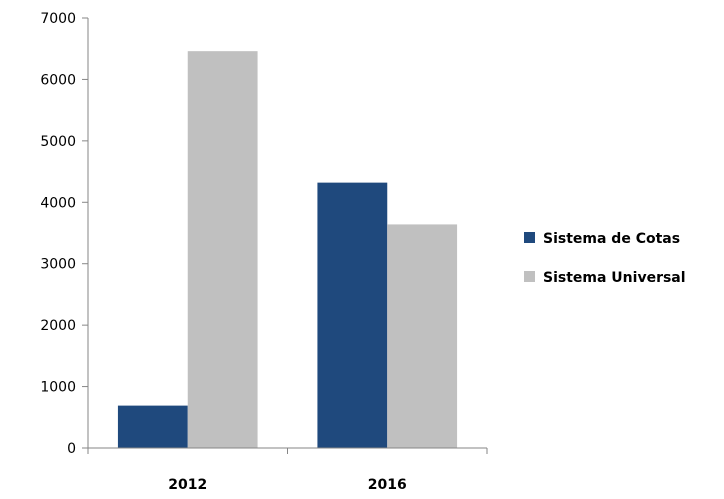 The height and width of the screenshot is (499, 724). Describe the element at coordinates (152, 426) in the screenshot. I see `bar-2012-sistema-de-cotas` at that location.